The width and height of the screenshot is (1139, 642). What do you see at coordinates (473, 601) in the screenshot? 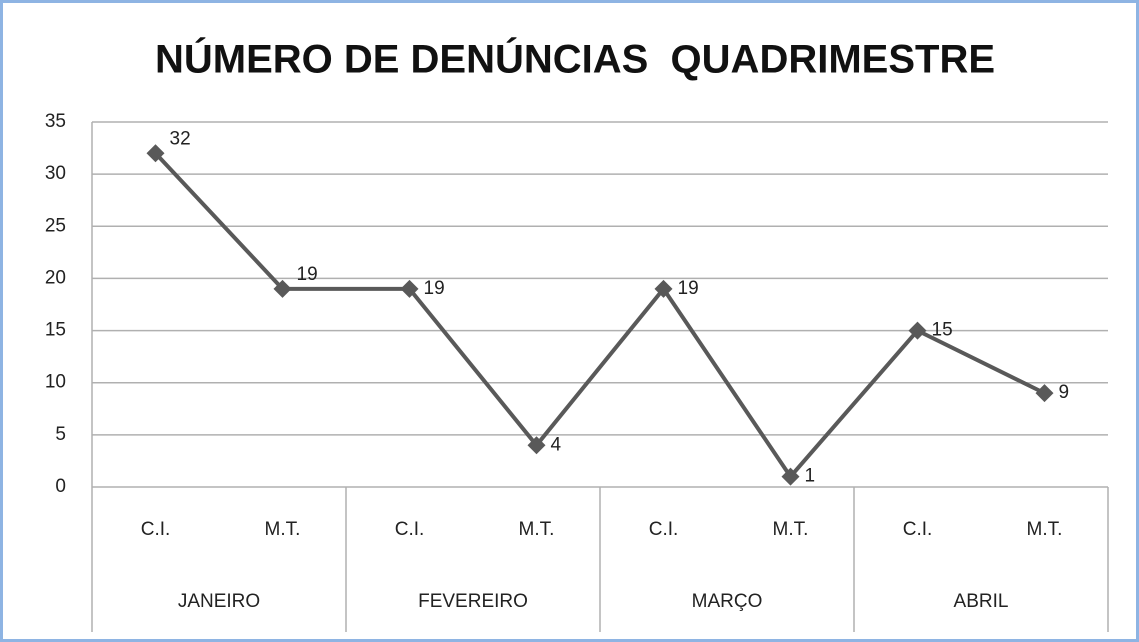
I see `group-label: FEVEREIRO` at bounding box center [473, 601].